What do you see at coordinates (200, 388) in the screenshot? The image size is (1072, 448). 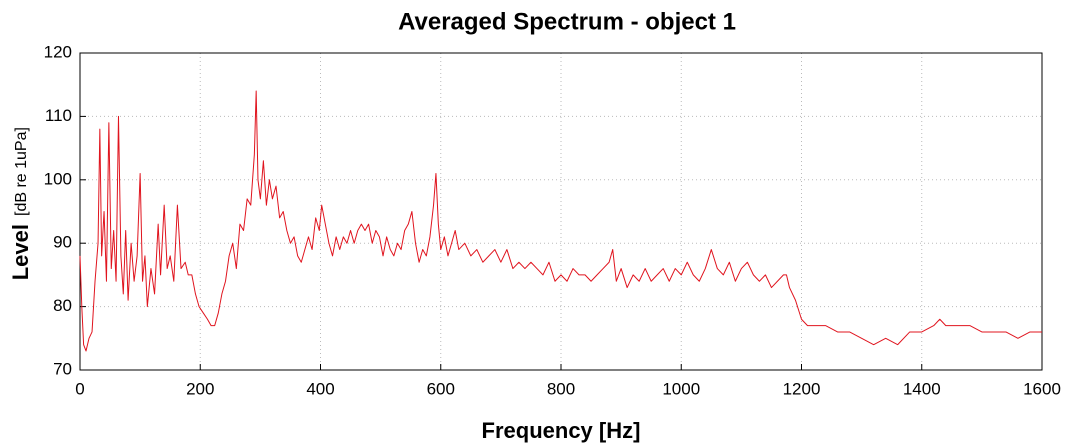 I see `x-tick-label: 200` at bounding box center [200, 388].